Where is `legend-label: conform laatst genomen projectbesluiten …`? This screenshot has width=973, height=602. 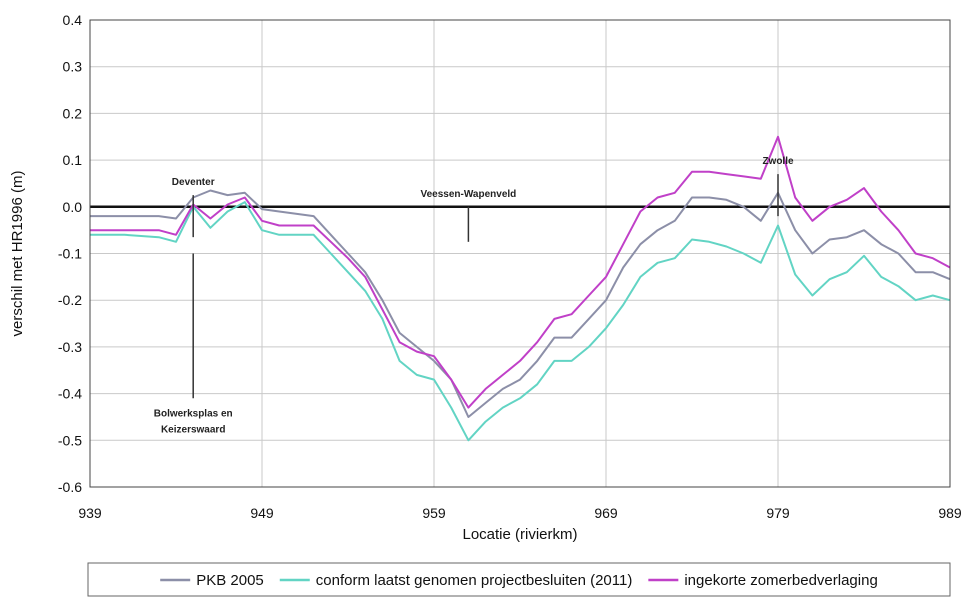 legend-label: conform laatst genomen projectbesluiten … is located at coordinates (474, 580).